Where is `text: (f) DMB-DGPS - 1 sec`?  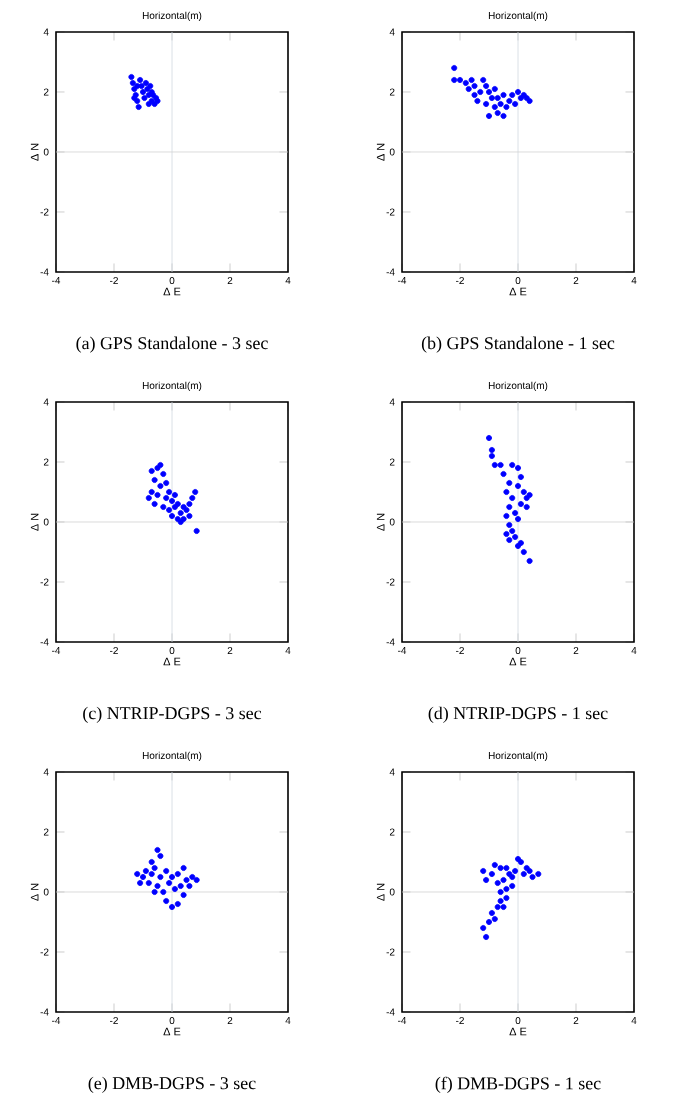
text: (f) DMB-DGPS - 1 sec is located at coordinates (518, 1085).